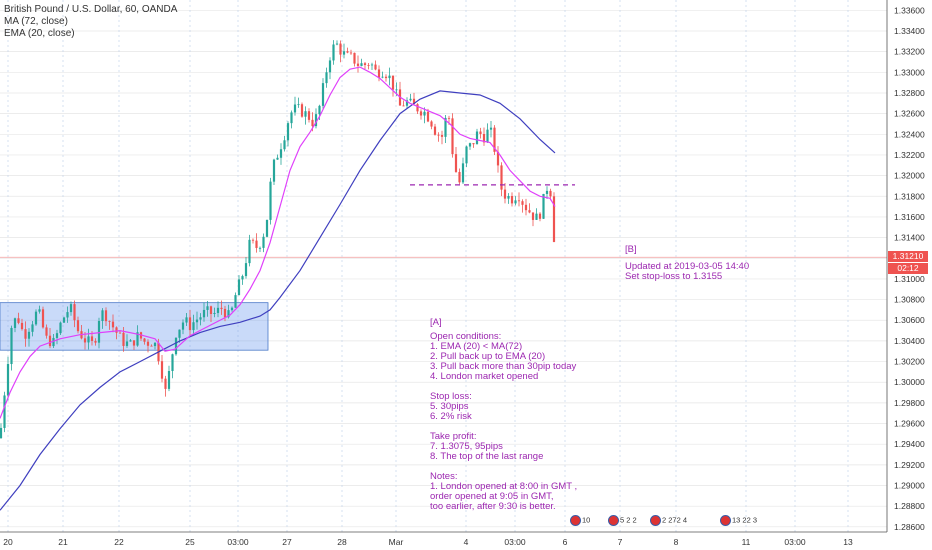 The image size is (932, 550). Describe the element at coordinates (620, 542) in the screenshot. I see `time-tick-label: 7` at that location.